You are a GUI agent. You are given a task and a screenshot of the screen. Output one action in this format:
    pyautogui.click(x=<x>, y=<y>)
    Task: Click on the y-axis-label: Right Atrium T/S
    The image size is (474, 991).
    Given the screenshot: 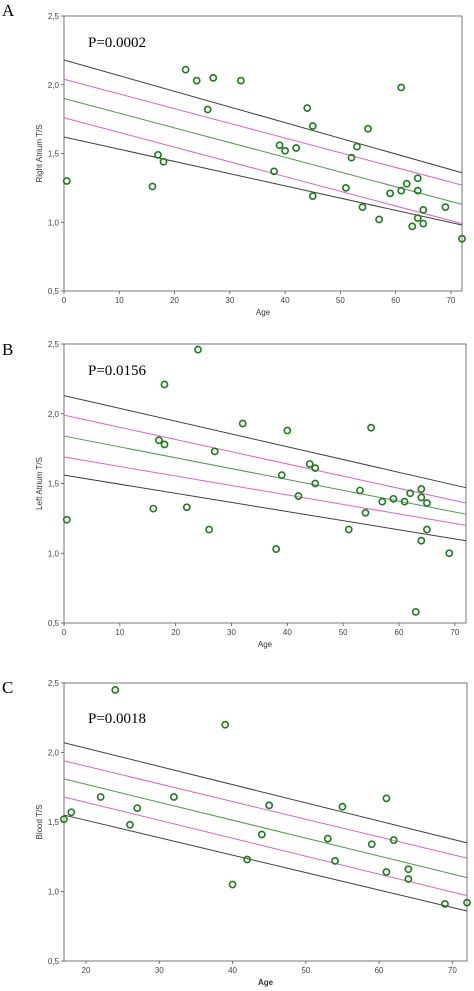 What is the action you would take?
    pyautogui.click(x=39, y=153)
    